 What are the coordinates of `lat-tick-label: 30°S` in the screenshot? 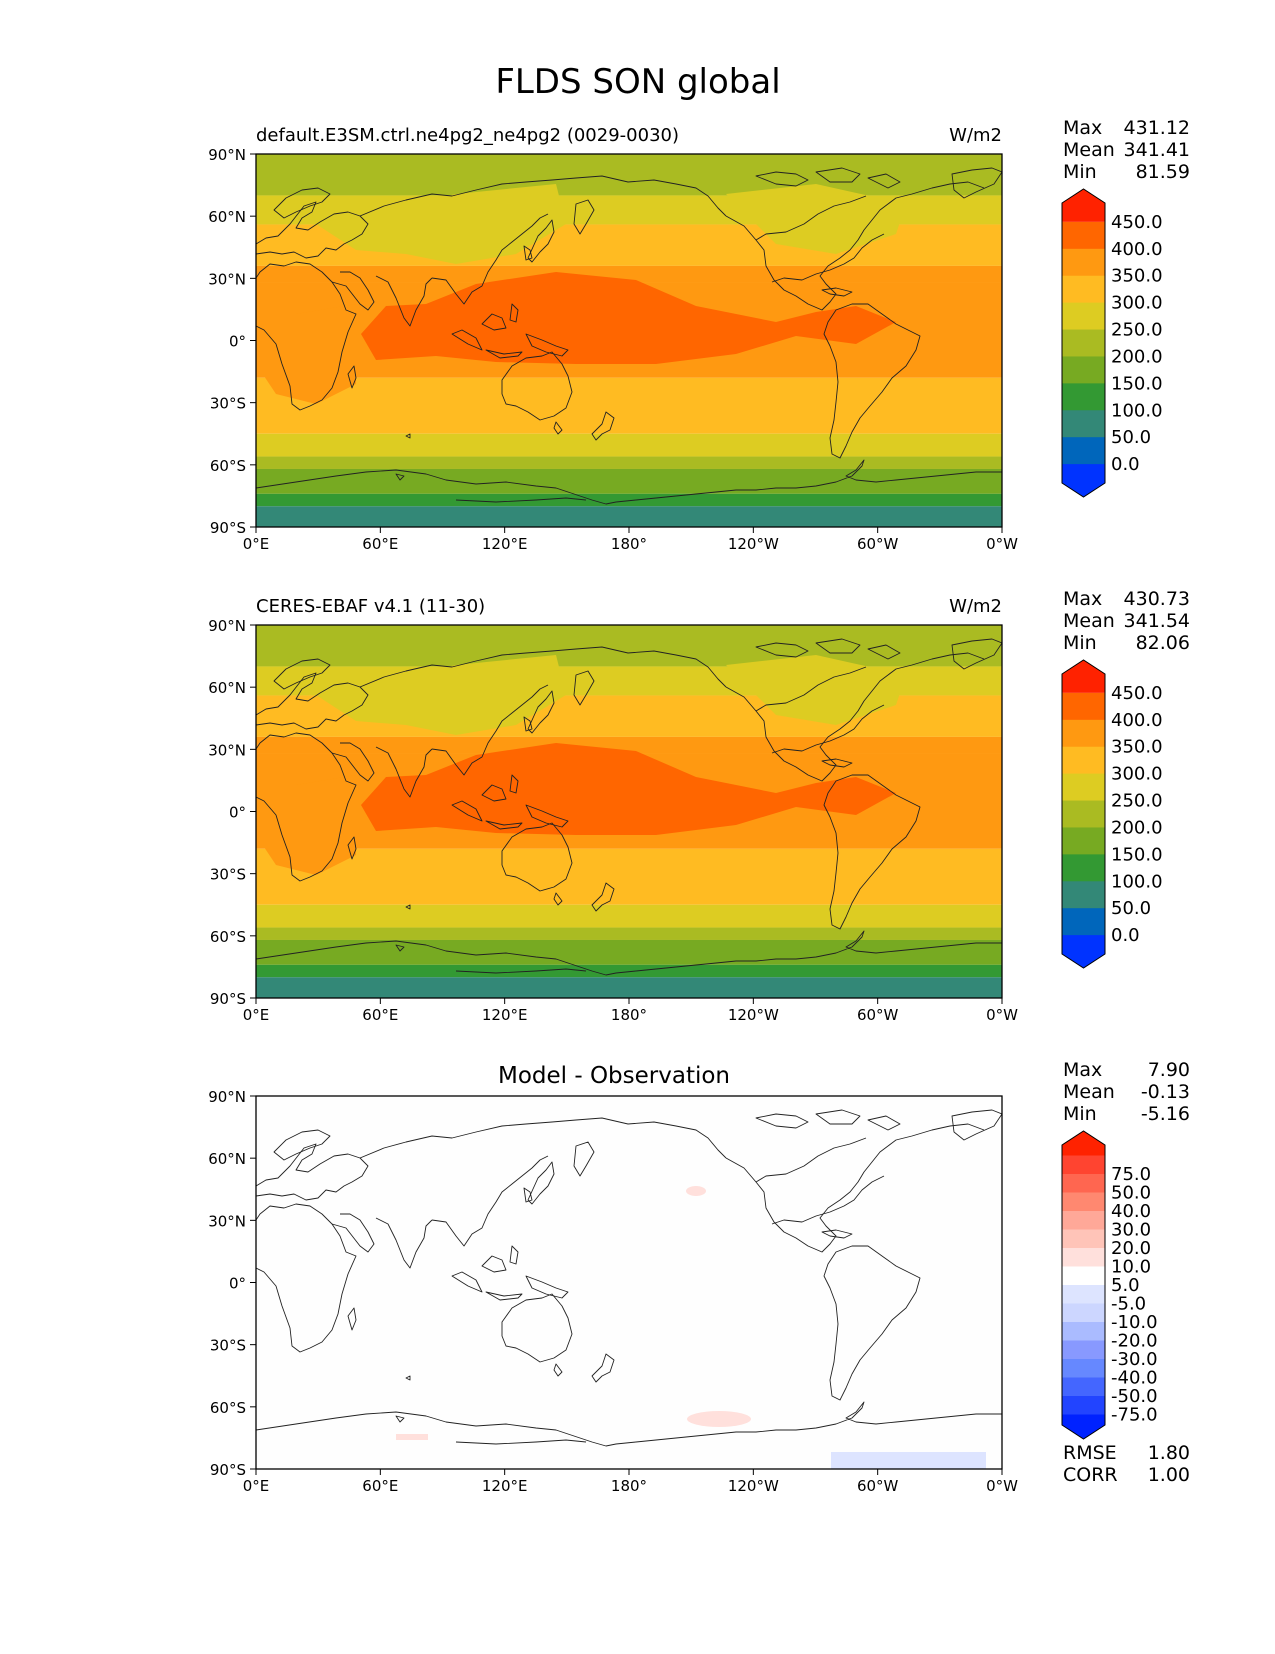 It's located at (228, 404).